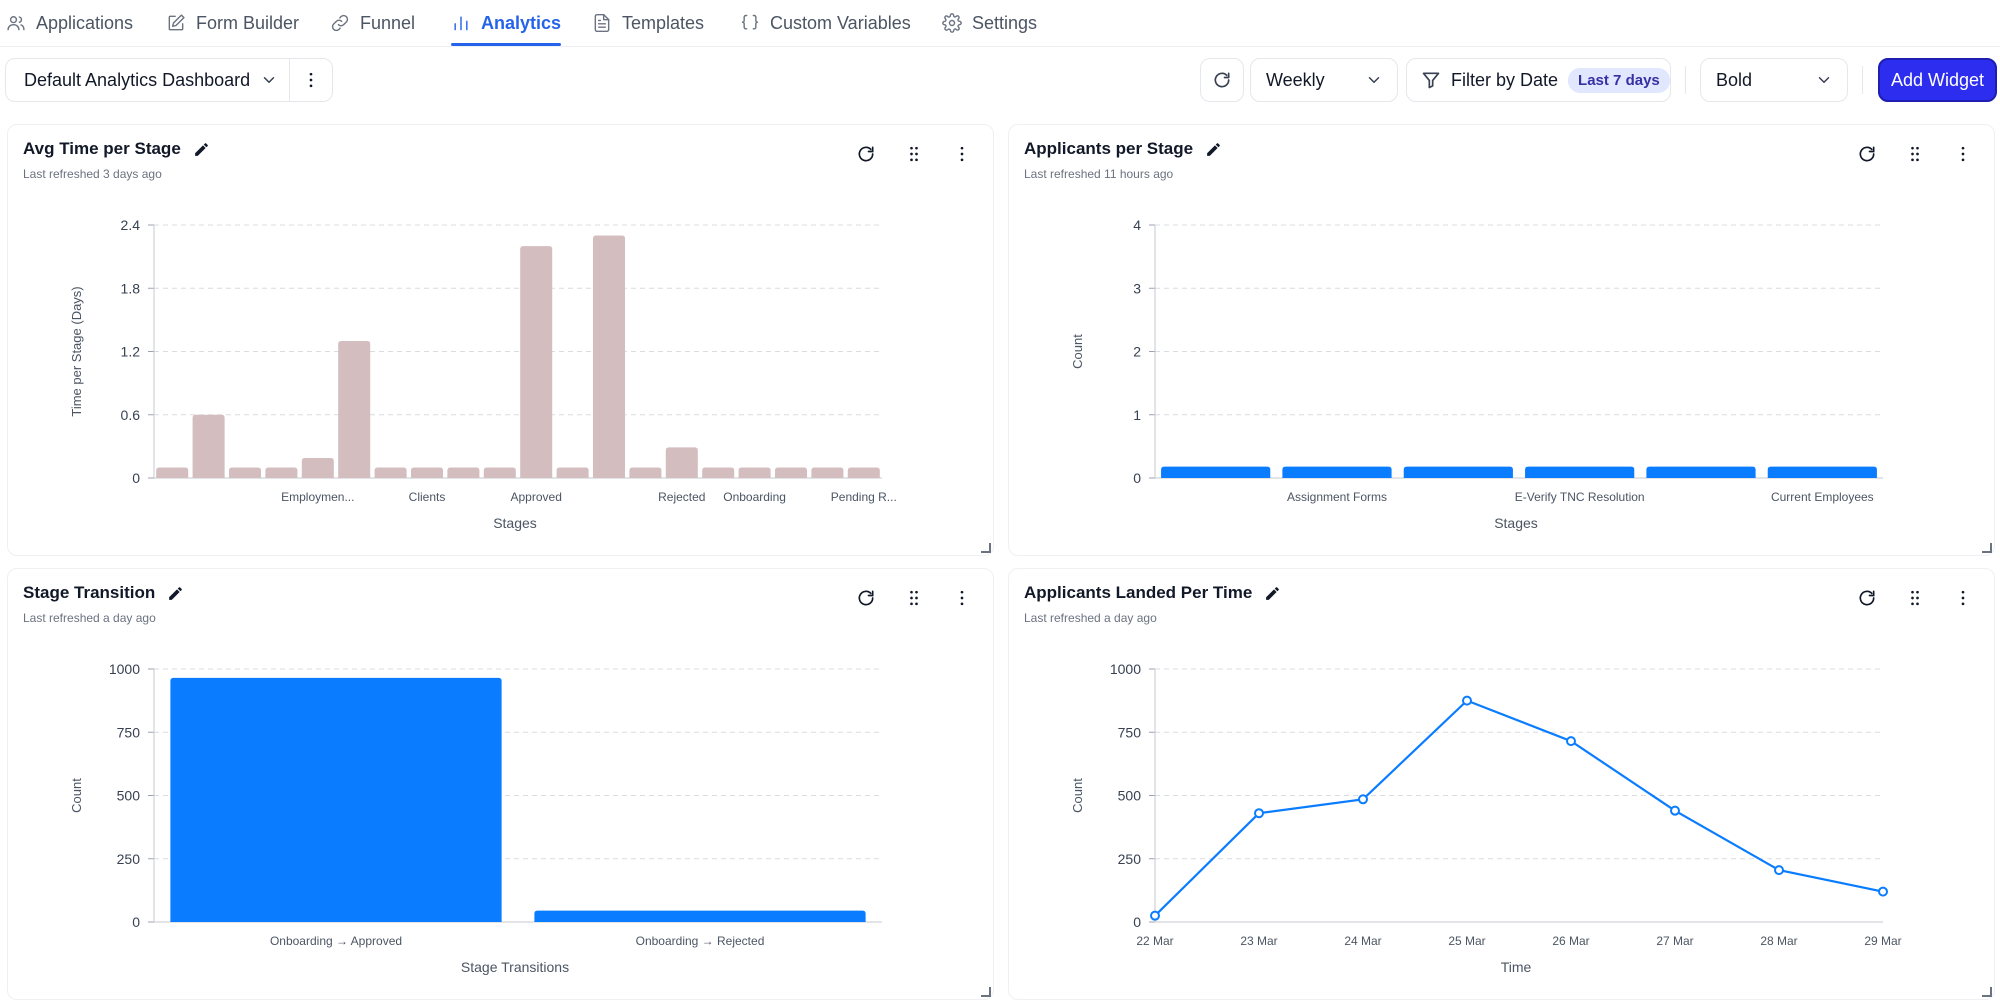  Describe the element at coordinates (602, 23) in the screenshot. I see `document-icon` at that location.